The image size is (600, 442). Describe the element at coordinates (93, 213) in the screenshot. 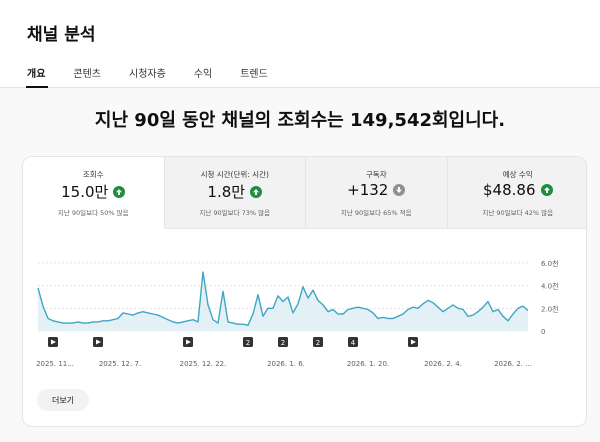

I see `metric-comparison: 지난 90일보다 50% 많음` at that location.